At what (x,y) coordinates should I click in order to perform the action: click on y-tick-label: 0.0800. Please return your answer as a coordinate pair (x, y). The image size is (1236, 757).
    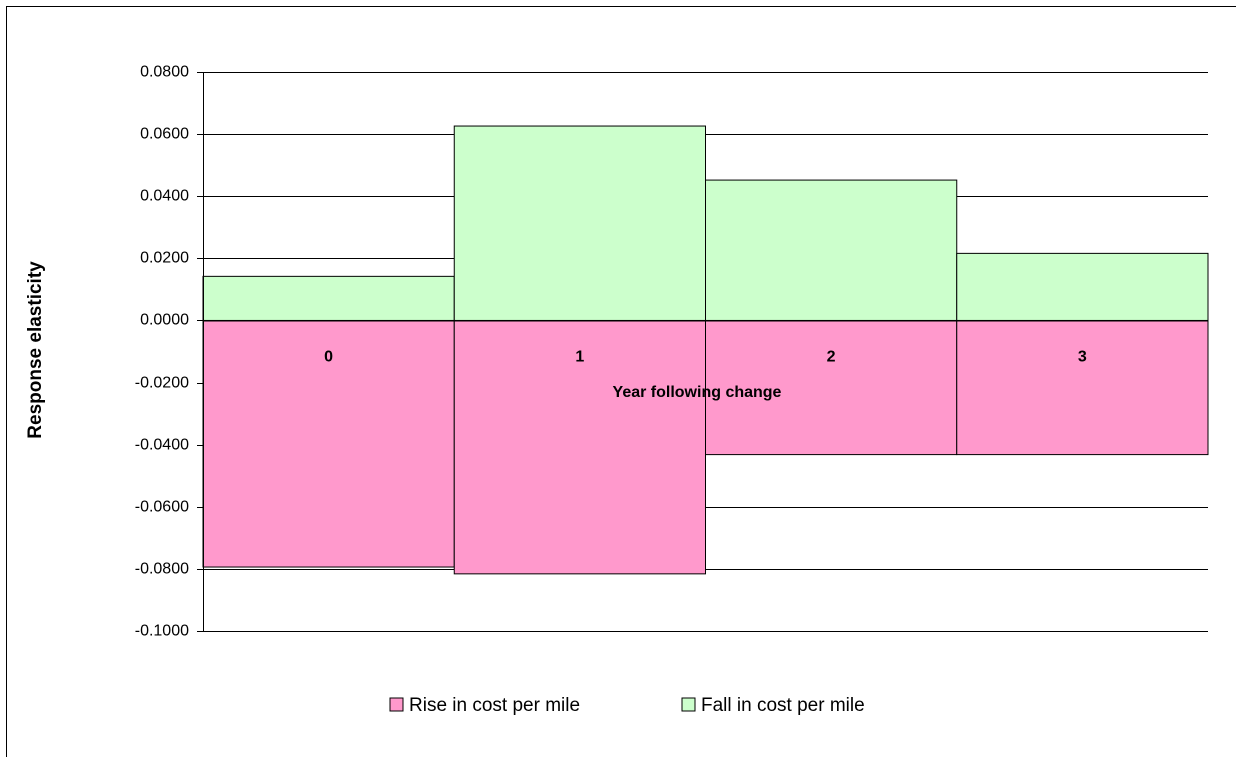
    Looking at the image, I should click on (164, 72).